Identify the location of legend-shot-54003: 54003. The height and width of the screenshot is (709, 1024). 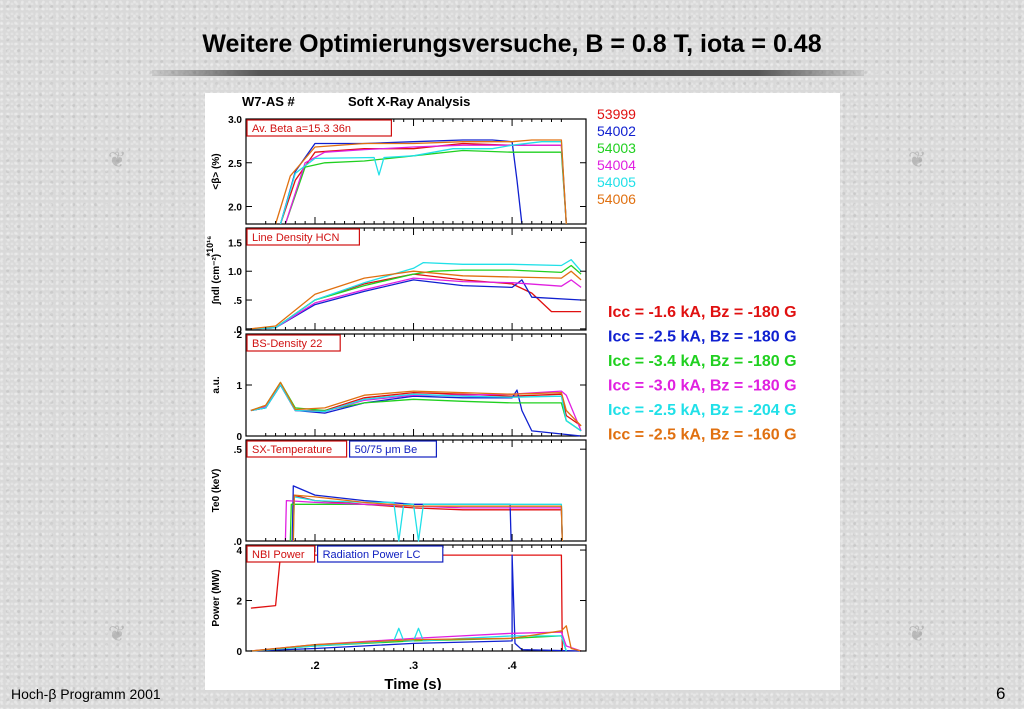
(616, 148).